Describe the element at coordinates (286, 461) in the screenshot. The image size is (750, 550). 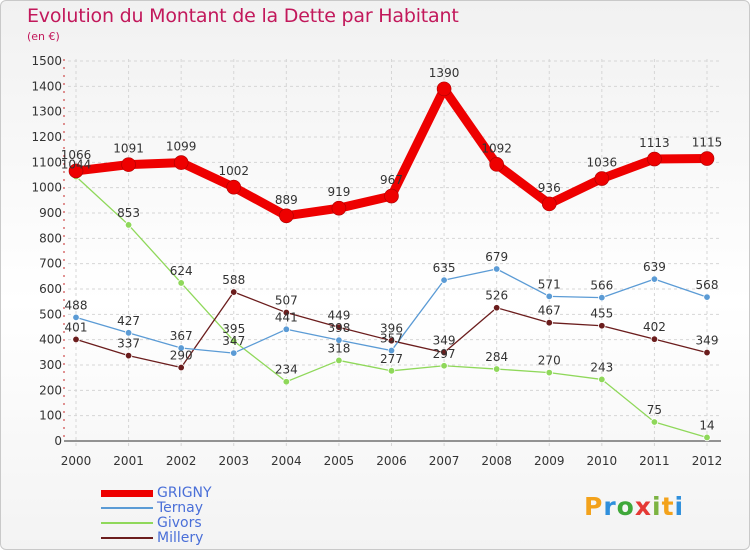
I see `x-tick-label: 2004` at that location.